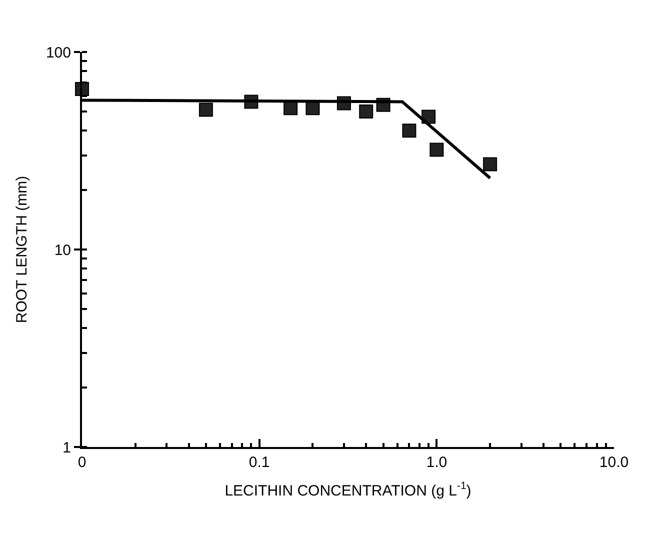 The image size is (648, 538). What do you see at coordinates (58, 53) in the screenshot?
I see `y-tick-label: 100` at bounding box center [58, 53].